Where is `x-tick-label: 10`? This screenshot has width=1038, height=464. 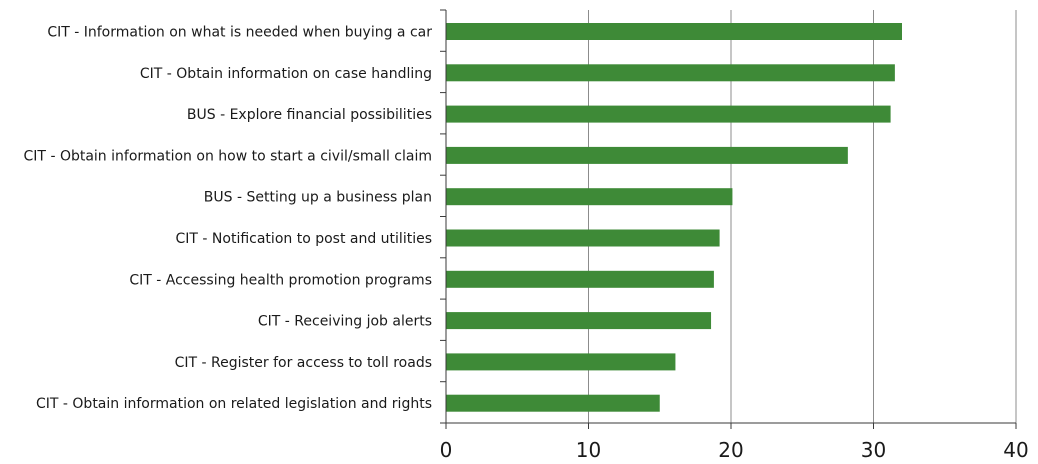
x-tick-label: 10 is located at coordinates (588, 450).